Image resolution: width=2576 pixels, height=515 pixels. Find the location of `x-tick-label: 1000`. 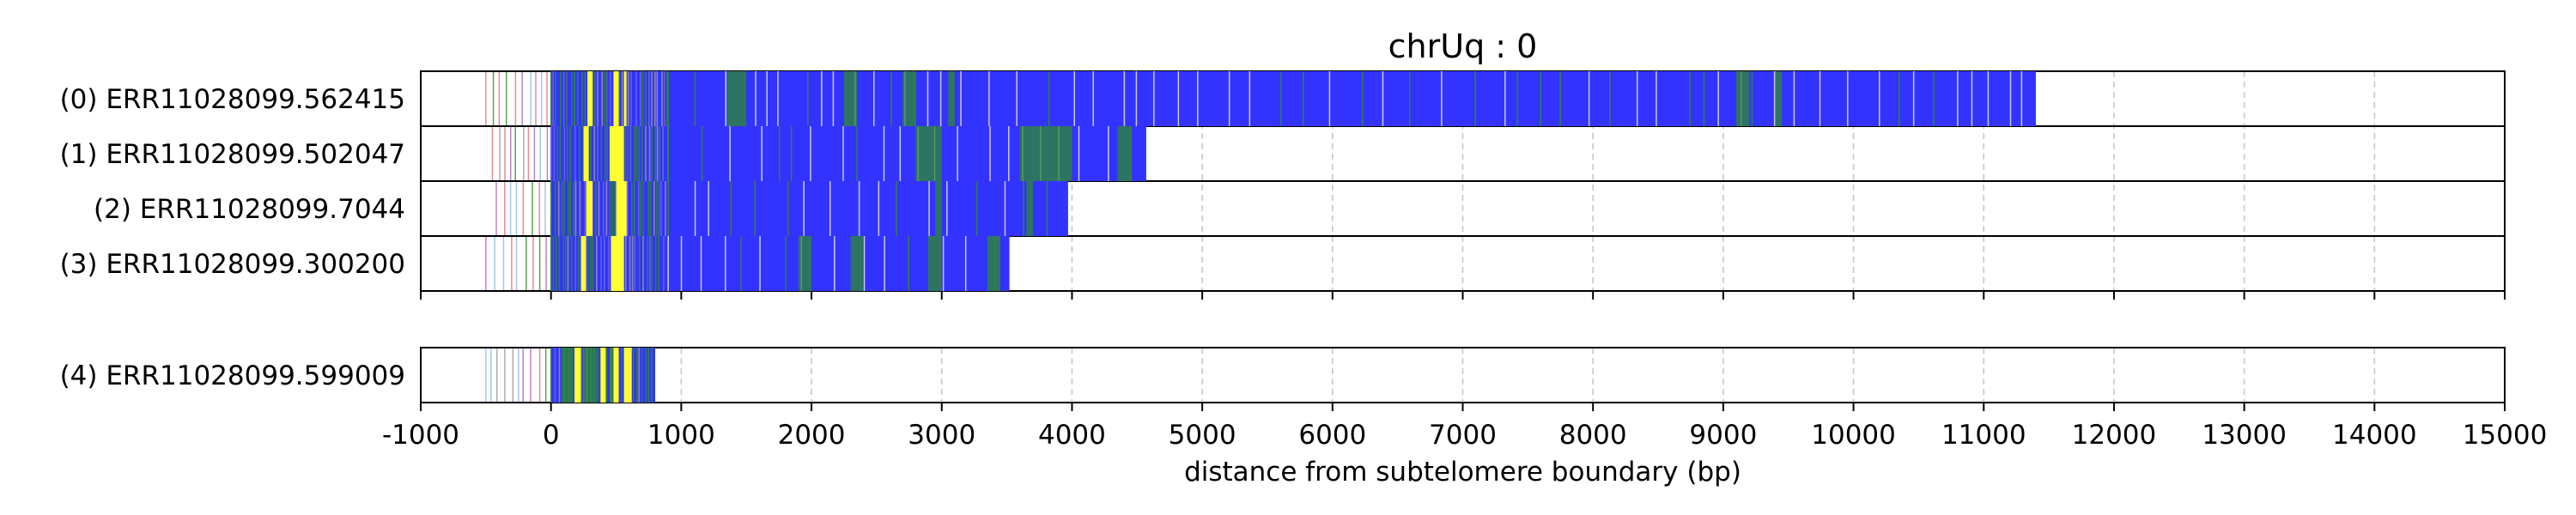

x-tick-label: 1000 is located at coordinates (681, 435).